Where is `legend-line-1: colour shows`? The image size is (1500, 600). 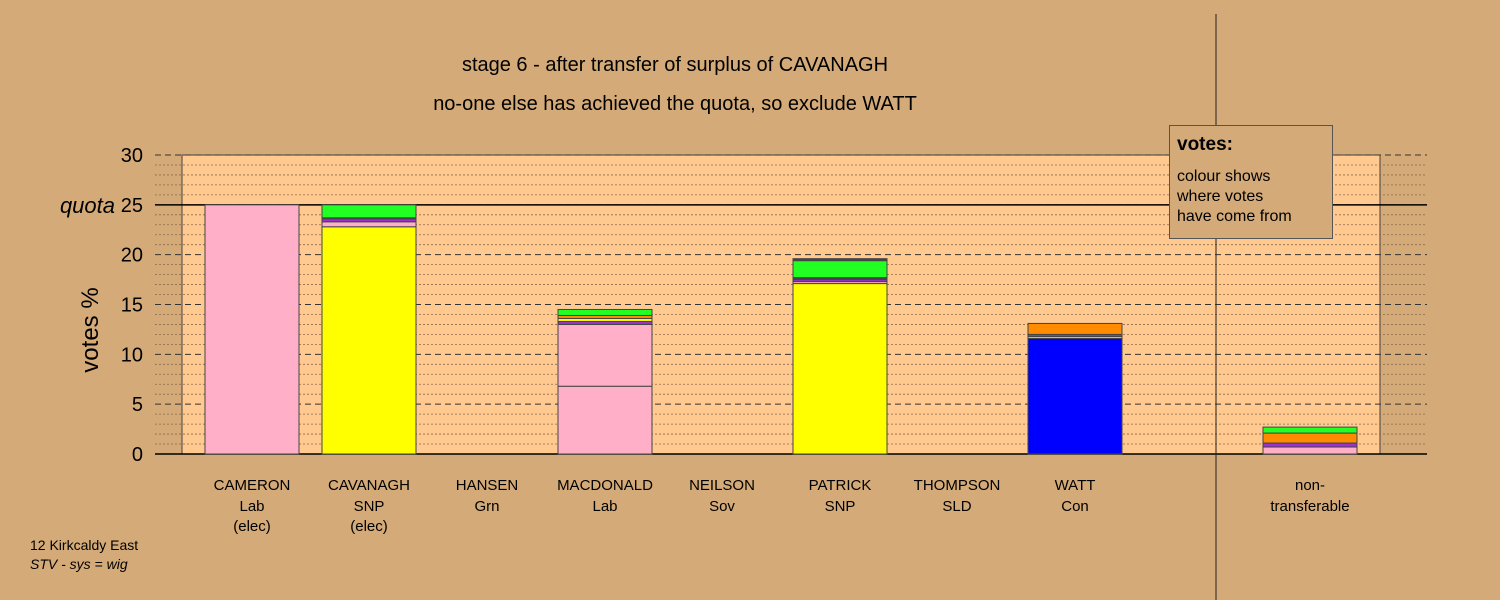 legend-line-1: colour shows is located at coordinates (1224, 176).